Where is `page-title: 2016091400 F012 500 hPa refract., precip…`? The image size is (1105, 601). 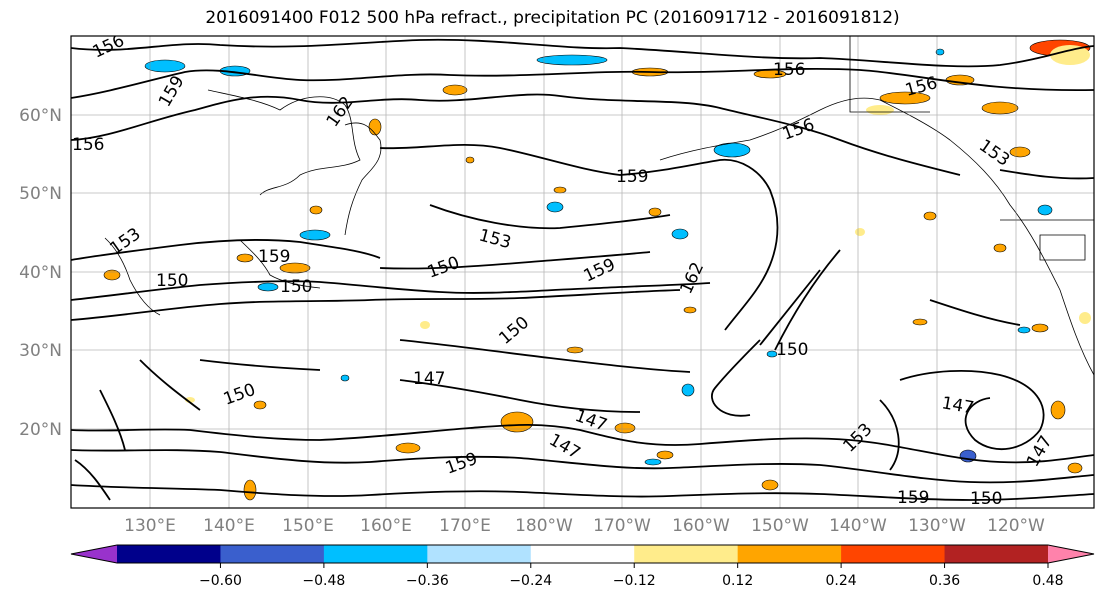
page-title: 2016091400 F012 500 hPa refract., precip… is located at coordinates (552, 18).